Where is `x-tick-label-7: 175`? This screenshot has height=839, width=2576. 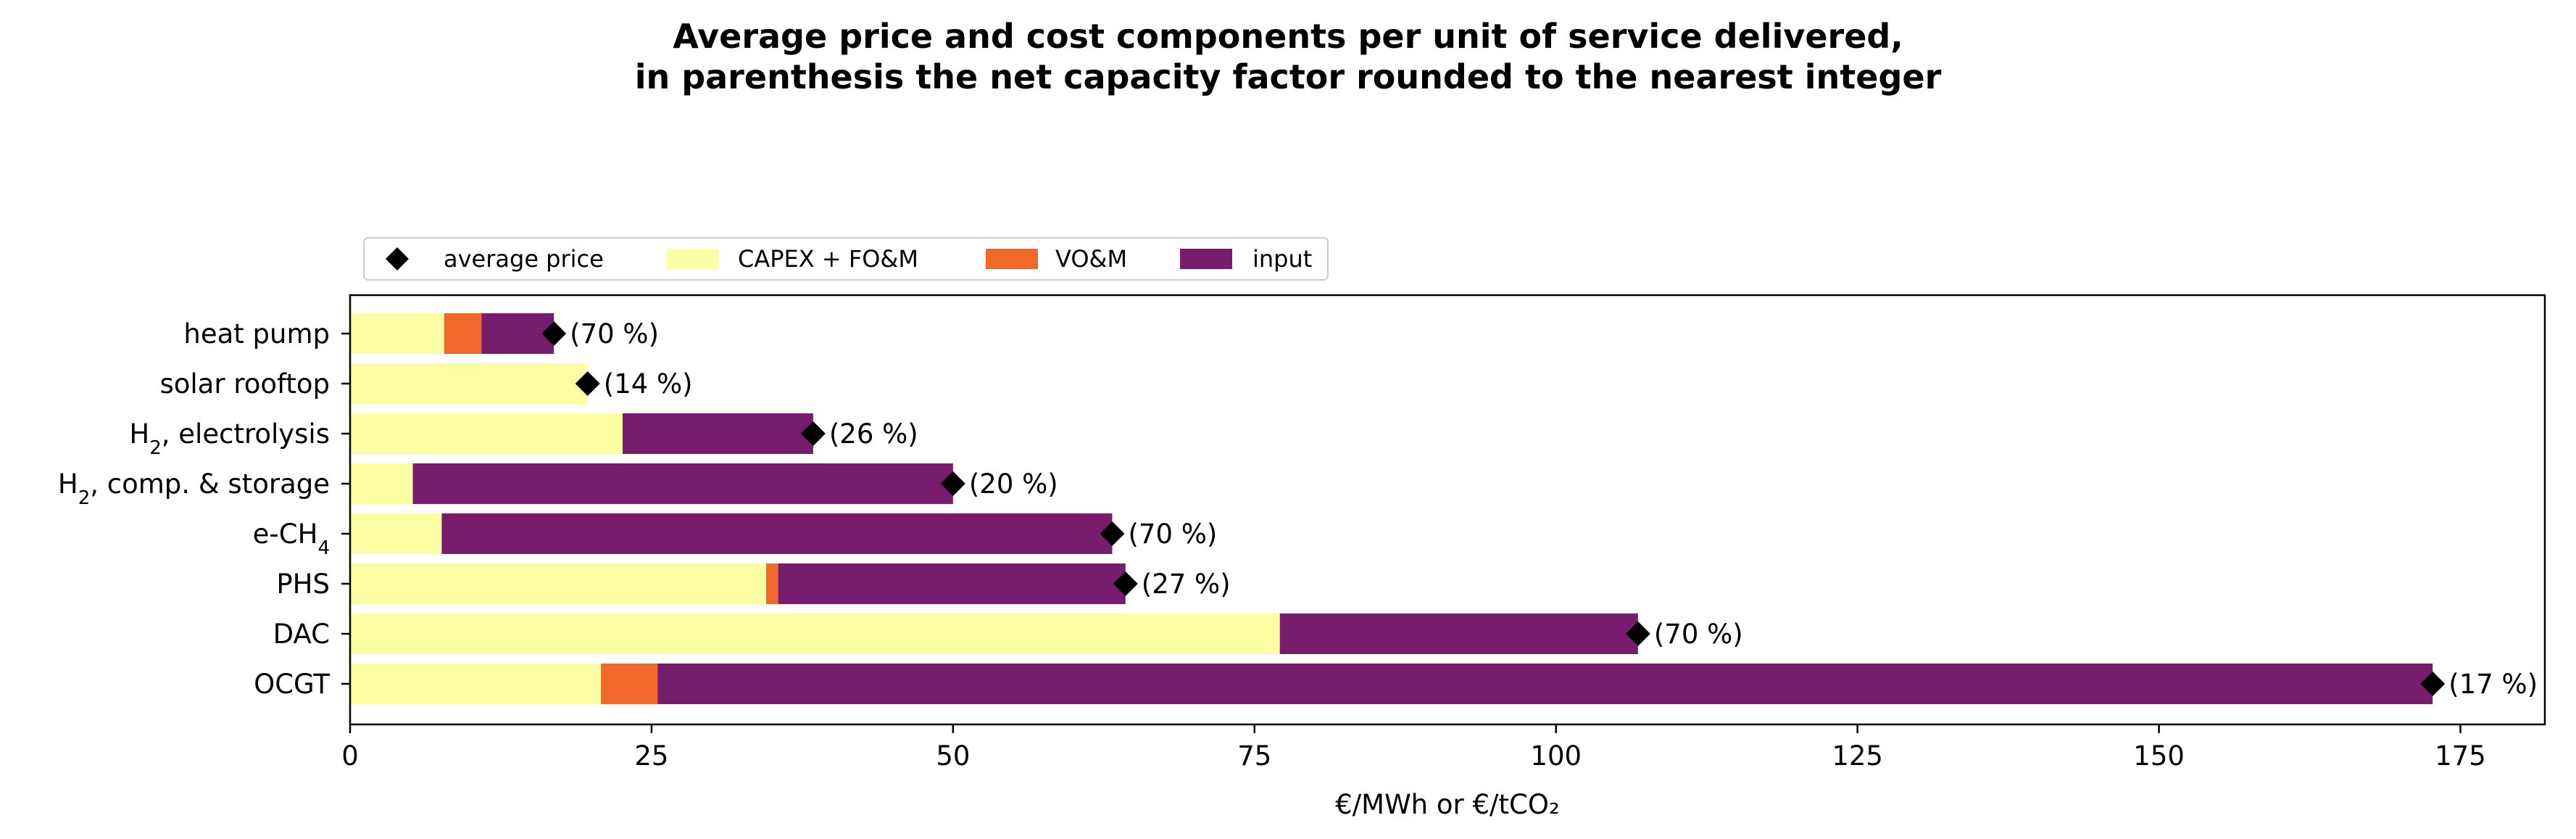
x-tick-label-7: 175 is located at coordinates (2460, 756).